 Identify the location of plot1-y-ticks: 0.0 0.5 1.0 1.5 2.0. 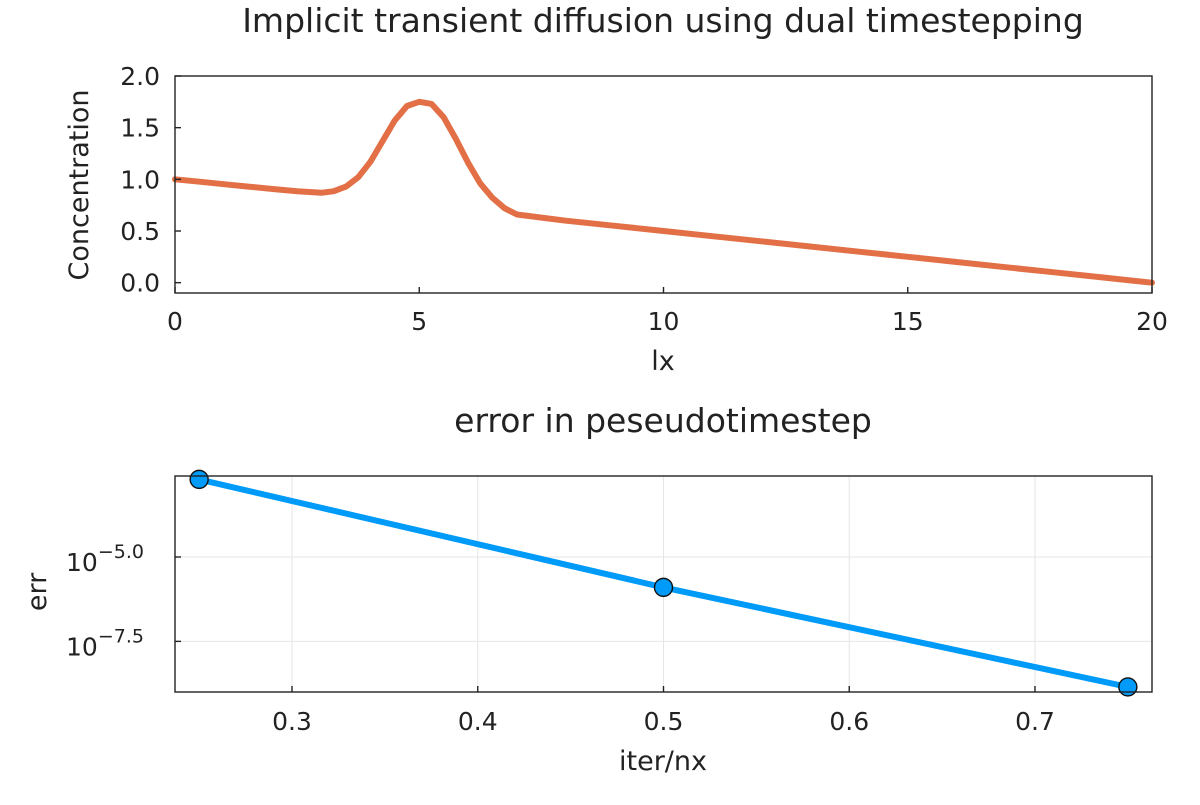
(150, 180).